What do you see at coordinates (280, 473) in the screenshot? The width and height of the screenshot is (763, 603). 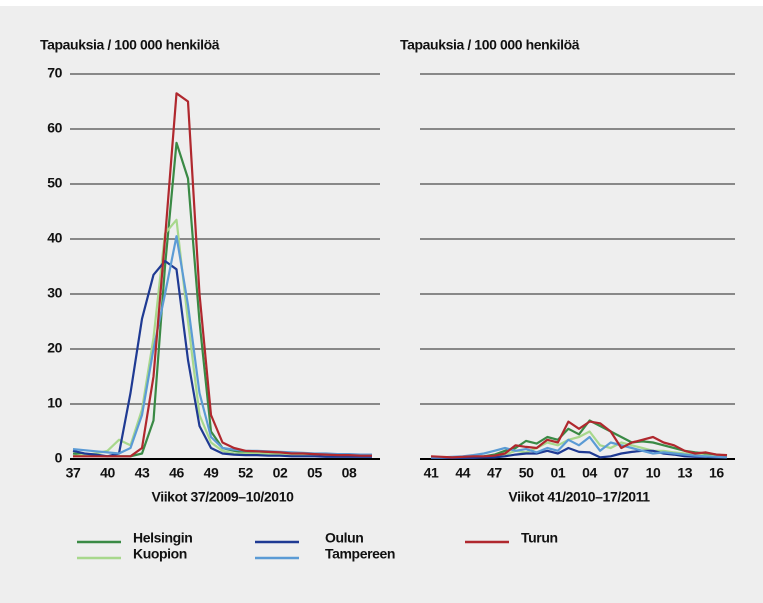 I see `x-tick-label: 02` at bounding box center [280, 473].